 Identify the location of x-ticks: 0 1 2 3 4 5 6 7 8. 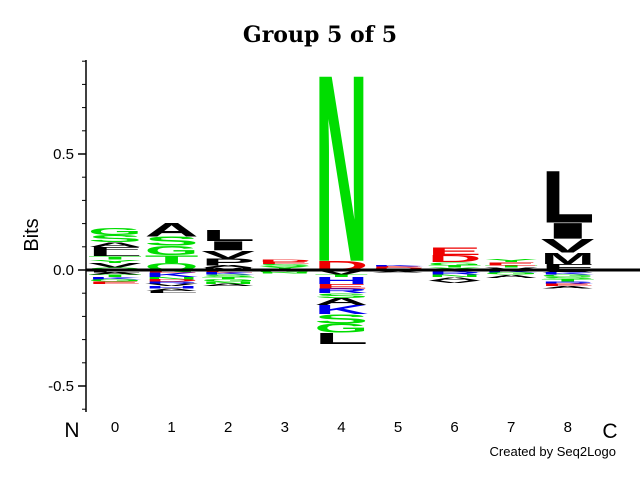
(341, 427).